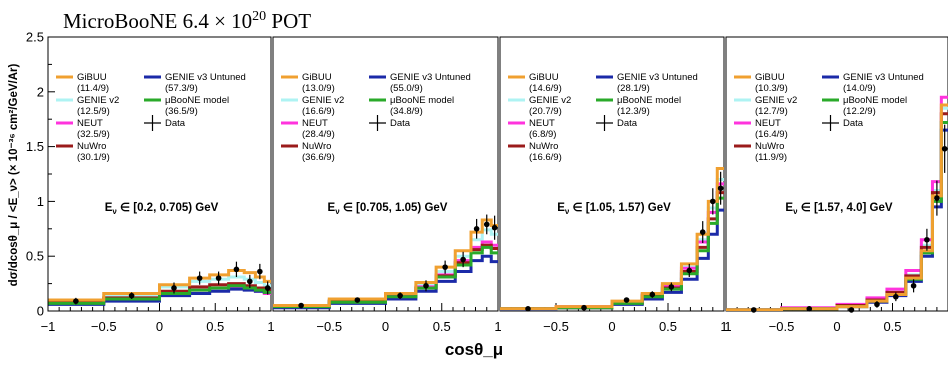  I want to click on legend-ubmodel-label: μBooNE model, so click(875, 100).